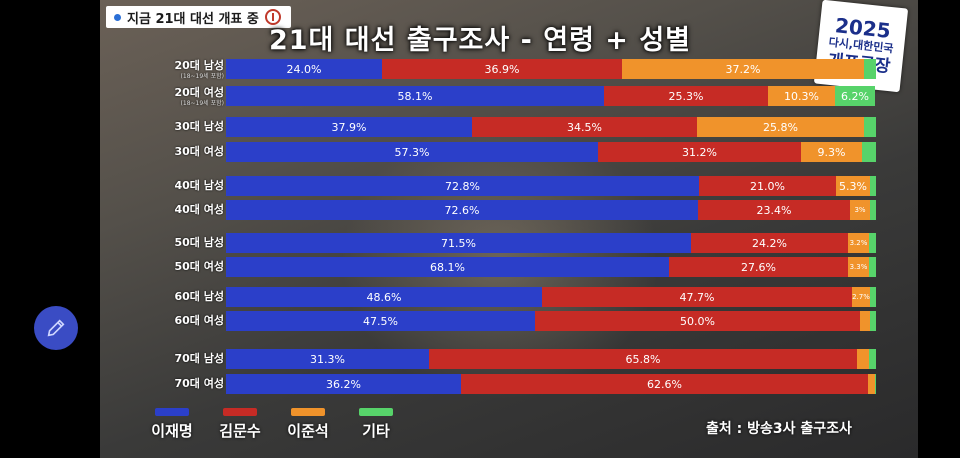 This screenshot has height=458, width=960. I want to click on bar-row: 71.5% 24.2% 3.2%, so click(551, 243).